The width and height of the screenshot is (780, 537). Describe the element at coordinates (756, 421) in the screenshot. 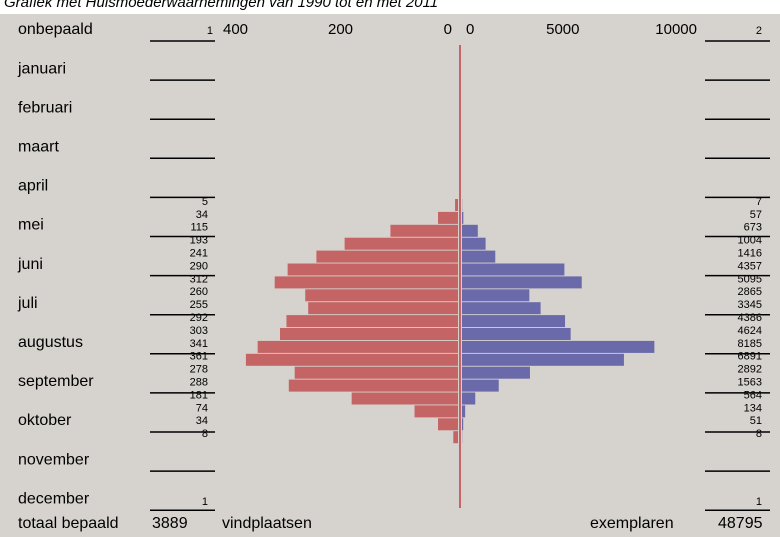

I see `value-label: 51` at that location.